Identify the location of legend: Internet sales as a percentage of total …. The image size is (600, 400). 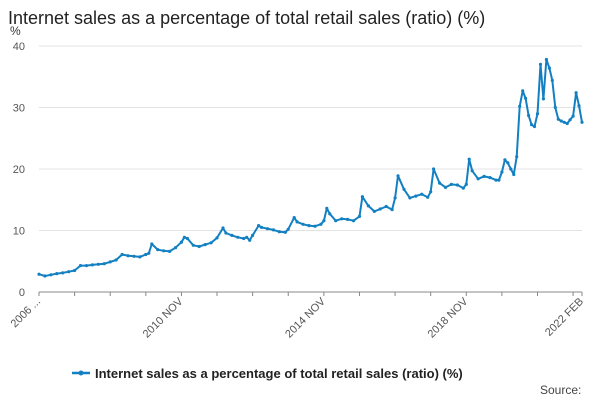
(267, 373).